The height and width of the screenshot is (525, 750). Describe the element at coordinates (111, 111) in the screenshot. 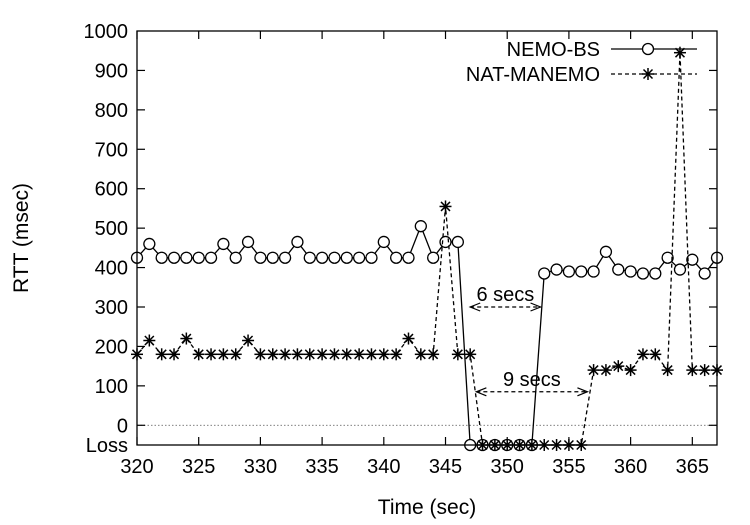

I see `y-tick-label: 800` at that location.